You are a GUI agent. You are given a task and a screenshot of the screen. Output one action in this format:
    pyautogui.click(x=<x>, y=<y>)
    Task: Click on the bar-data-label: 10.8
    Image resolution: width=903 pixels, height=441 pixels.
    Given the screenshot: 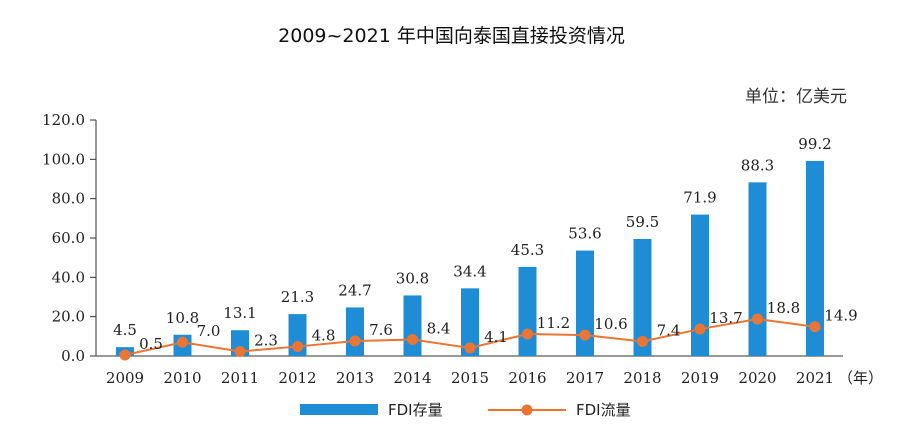 What is the action you would take?
    pyautogui.click(x=182, y=318)
    